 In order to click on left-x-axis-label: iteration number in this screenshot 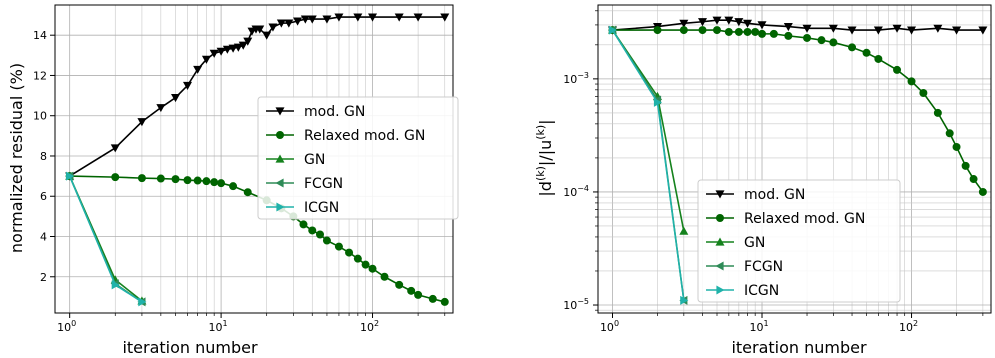, I will do `click(190, 347)`.